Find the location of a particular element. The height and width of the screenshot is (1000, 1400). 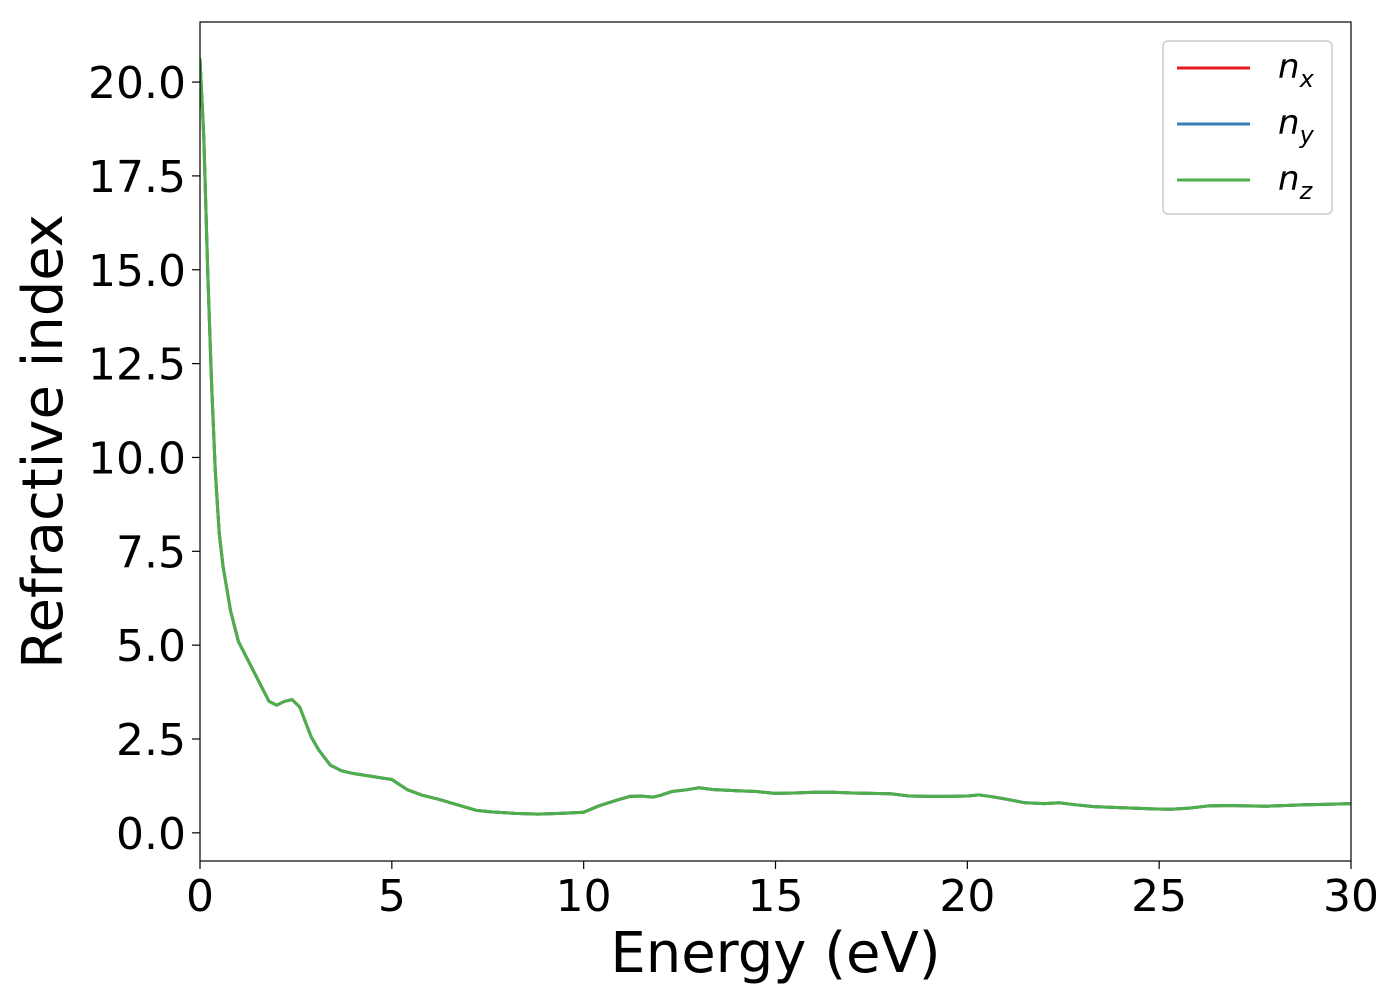

legend-label-z: nz is located at coordinates (1296, 182).